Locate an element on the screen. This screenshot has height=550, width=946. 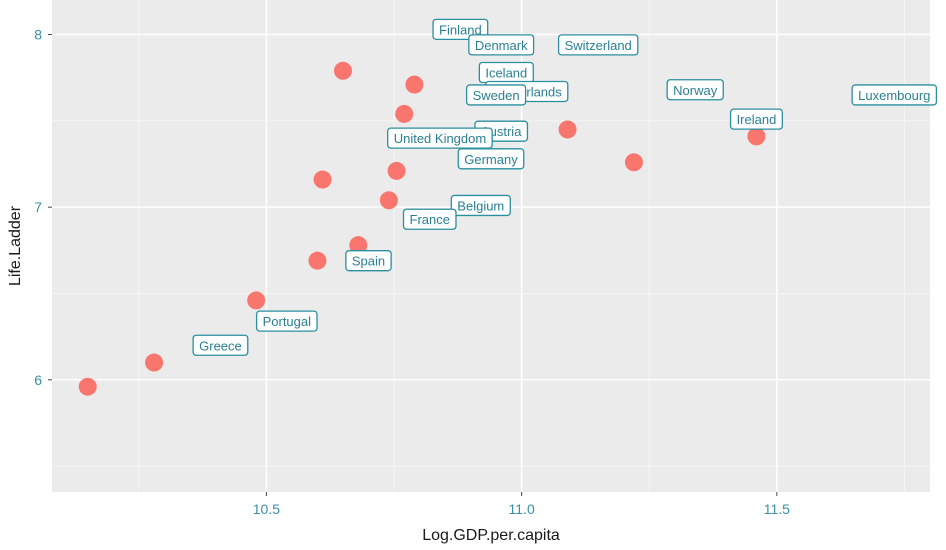
country-label-text: Germany is located at coordinates (491, 159).